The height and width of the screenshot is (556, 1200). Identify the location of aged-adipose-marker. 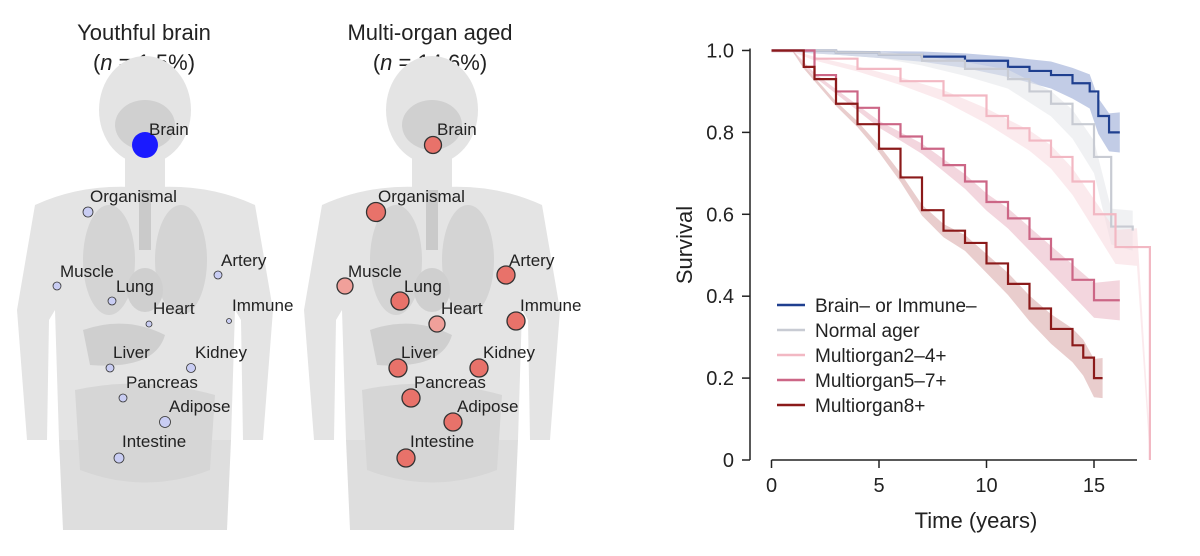
(453, 422).